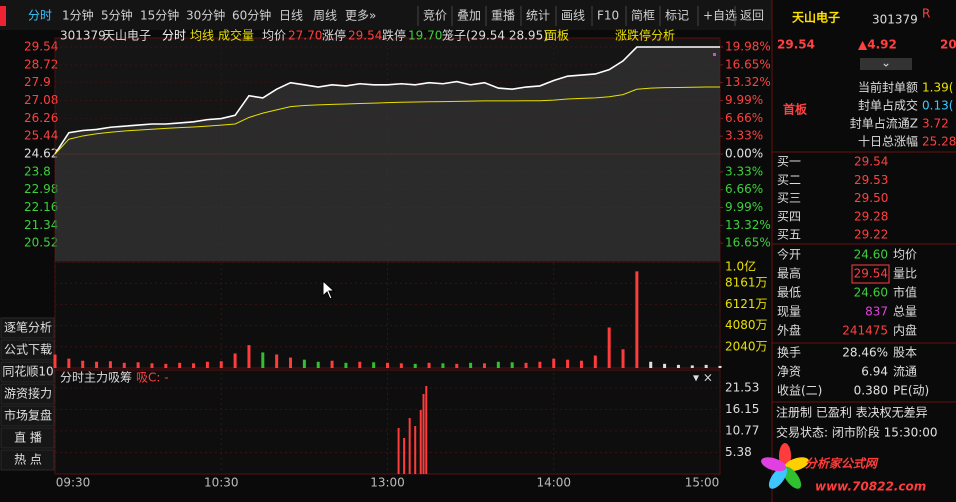  Describe the element at coordinates (865, 353) in the screenshot. I see `stat-value: 28.46%` at that location.